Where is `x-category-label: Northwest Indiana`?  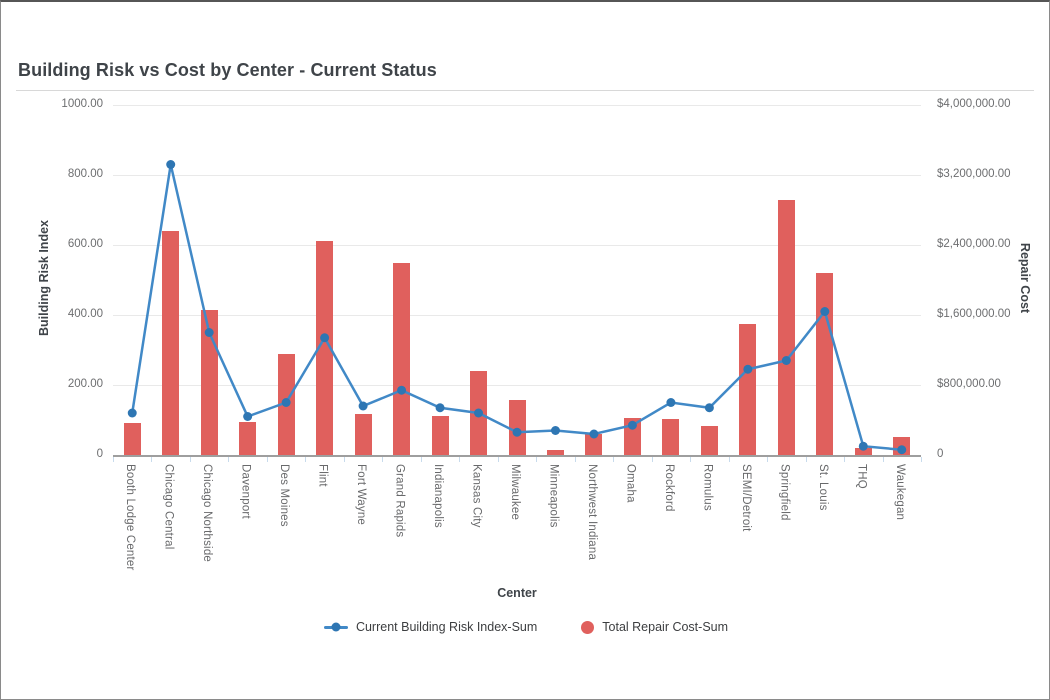
x-category-label: Northwest Indiana is located at coordinates (591, 512).